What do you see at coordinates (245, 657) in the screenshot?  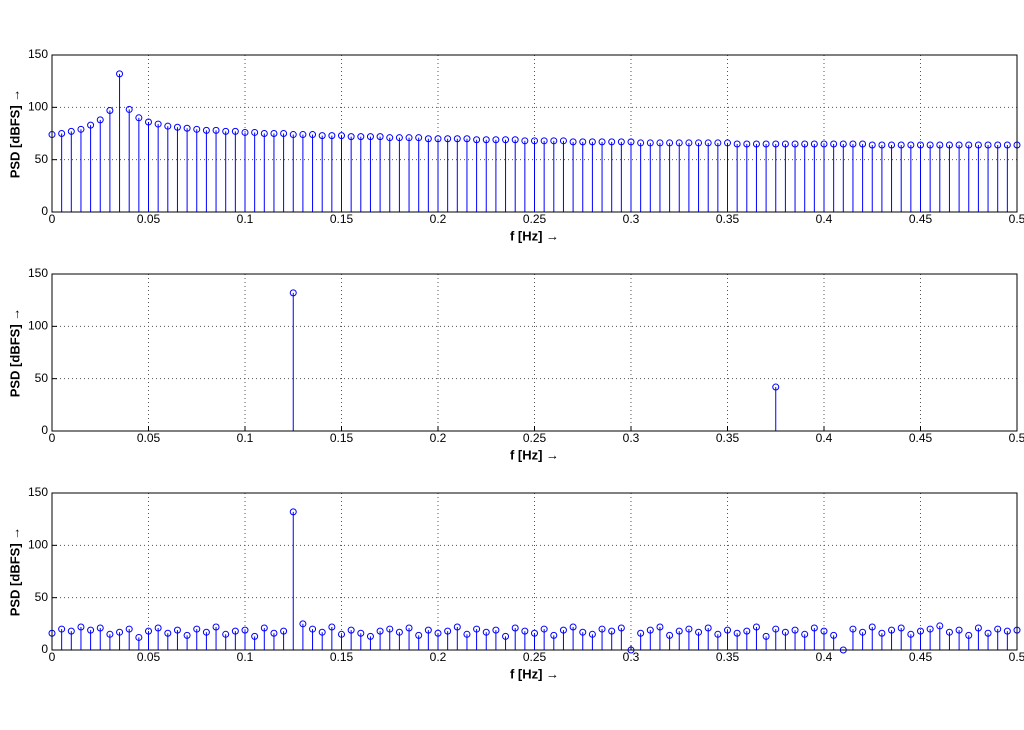 I see `x-tick-label: 0.1` at bounding box center [245, 657].